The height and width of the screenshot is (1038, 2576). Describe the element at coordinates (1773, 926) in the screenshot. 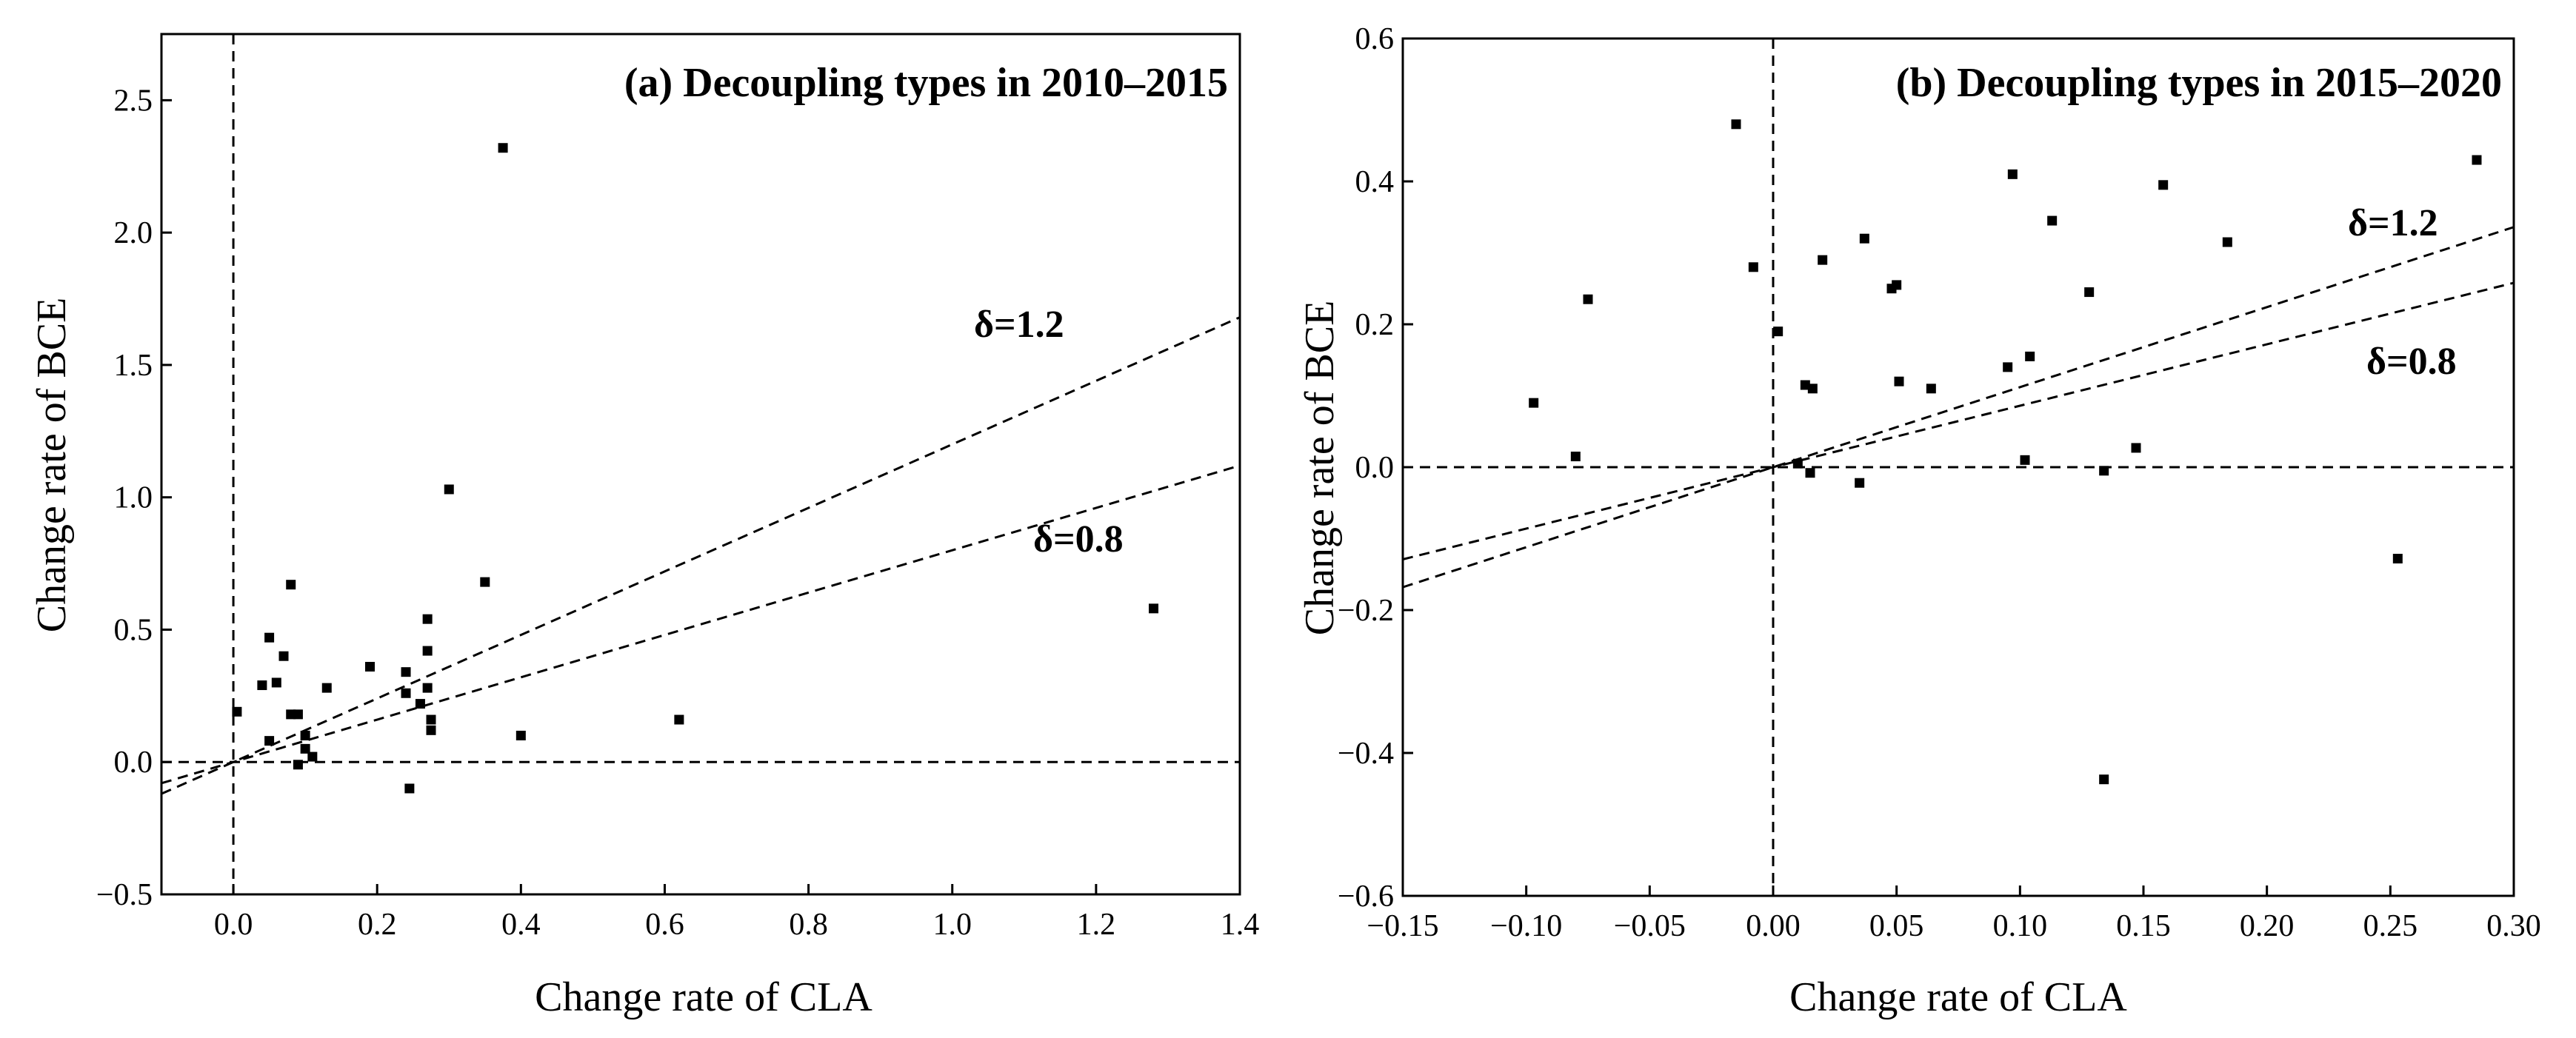

I see `panel-b-x-tick-label: 0.00` at that location.